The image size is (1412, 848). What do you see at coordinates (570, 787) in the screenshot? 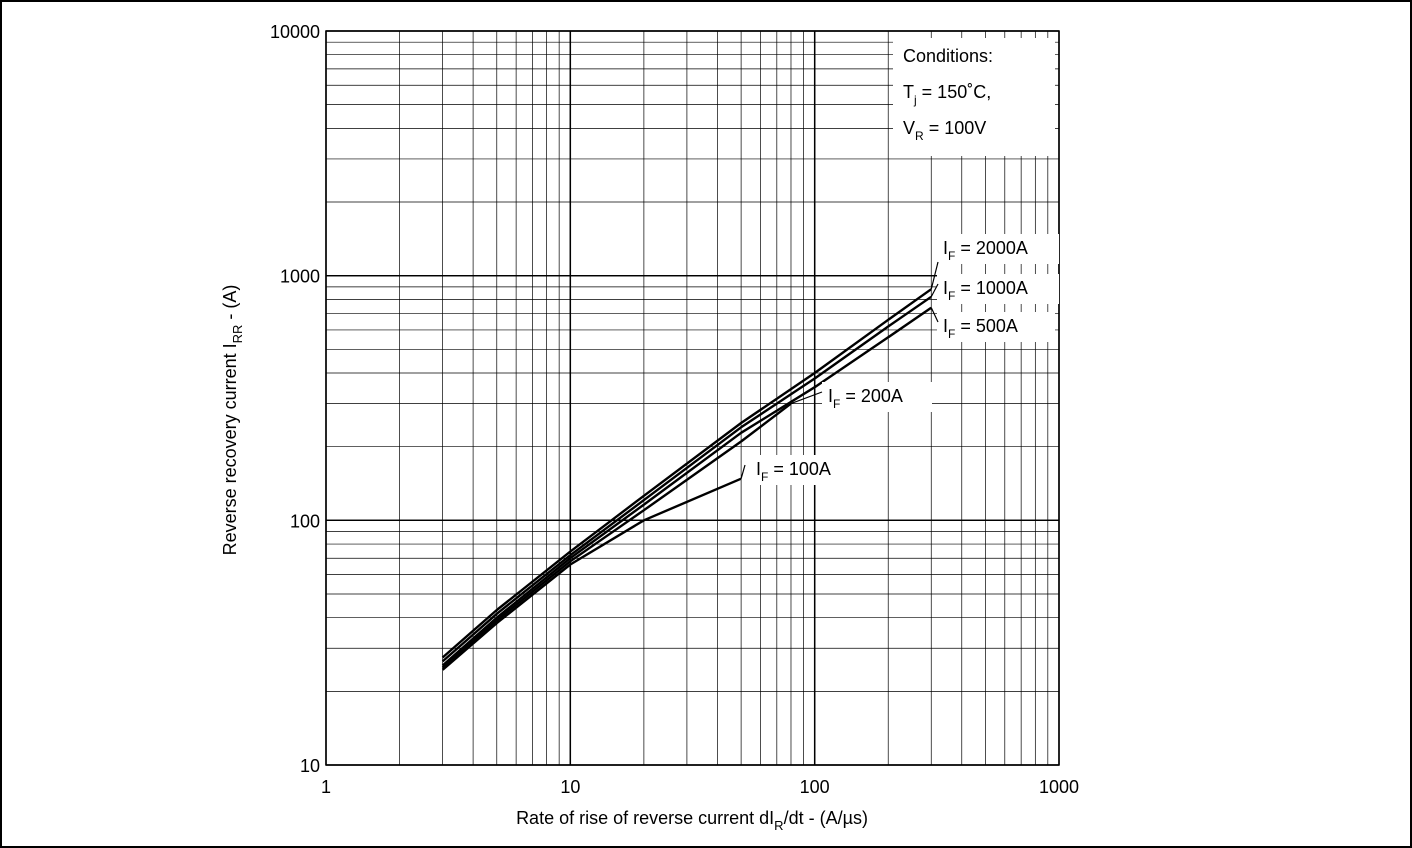
I see `x-tick-label: 10` at bounding box center [570, 787].